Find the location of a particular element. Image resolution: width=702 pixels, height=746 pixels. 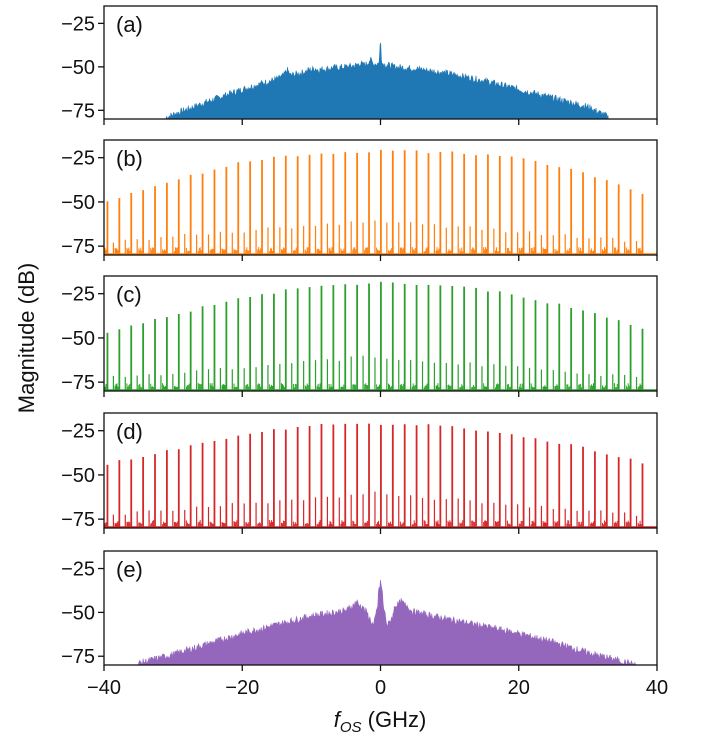

x-tick-label: −40 is located at coordinates (104, 688).